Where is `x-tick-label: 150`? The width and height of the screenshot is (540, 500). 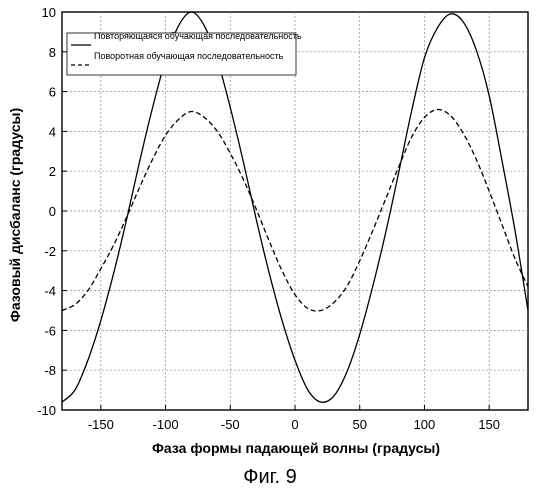 x-tick-label: 150 is located at coordinates (489, 424).